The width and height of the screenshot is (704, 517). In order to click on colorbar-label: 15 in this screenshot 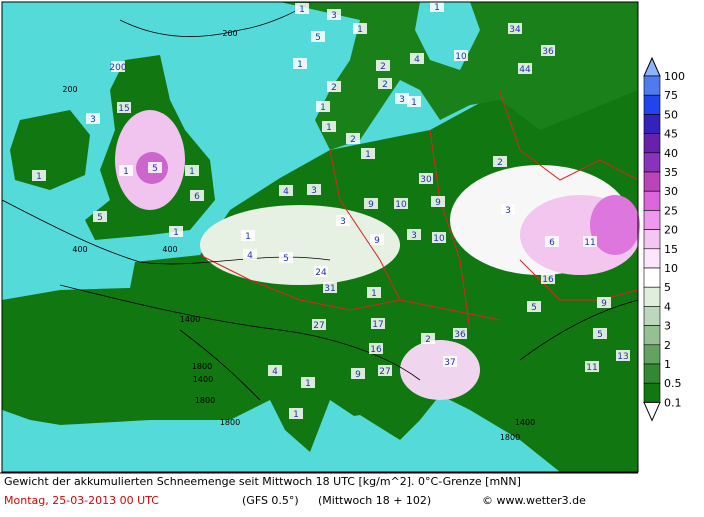, I will do `click(671, 249)`.